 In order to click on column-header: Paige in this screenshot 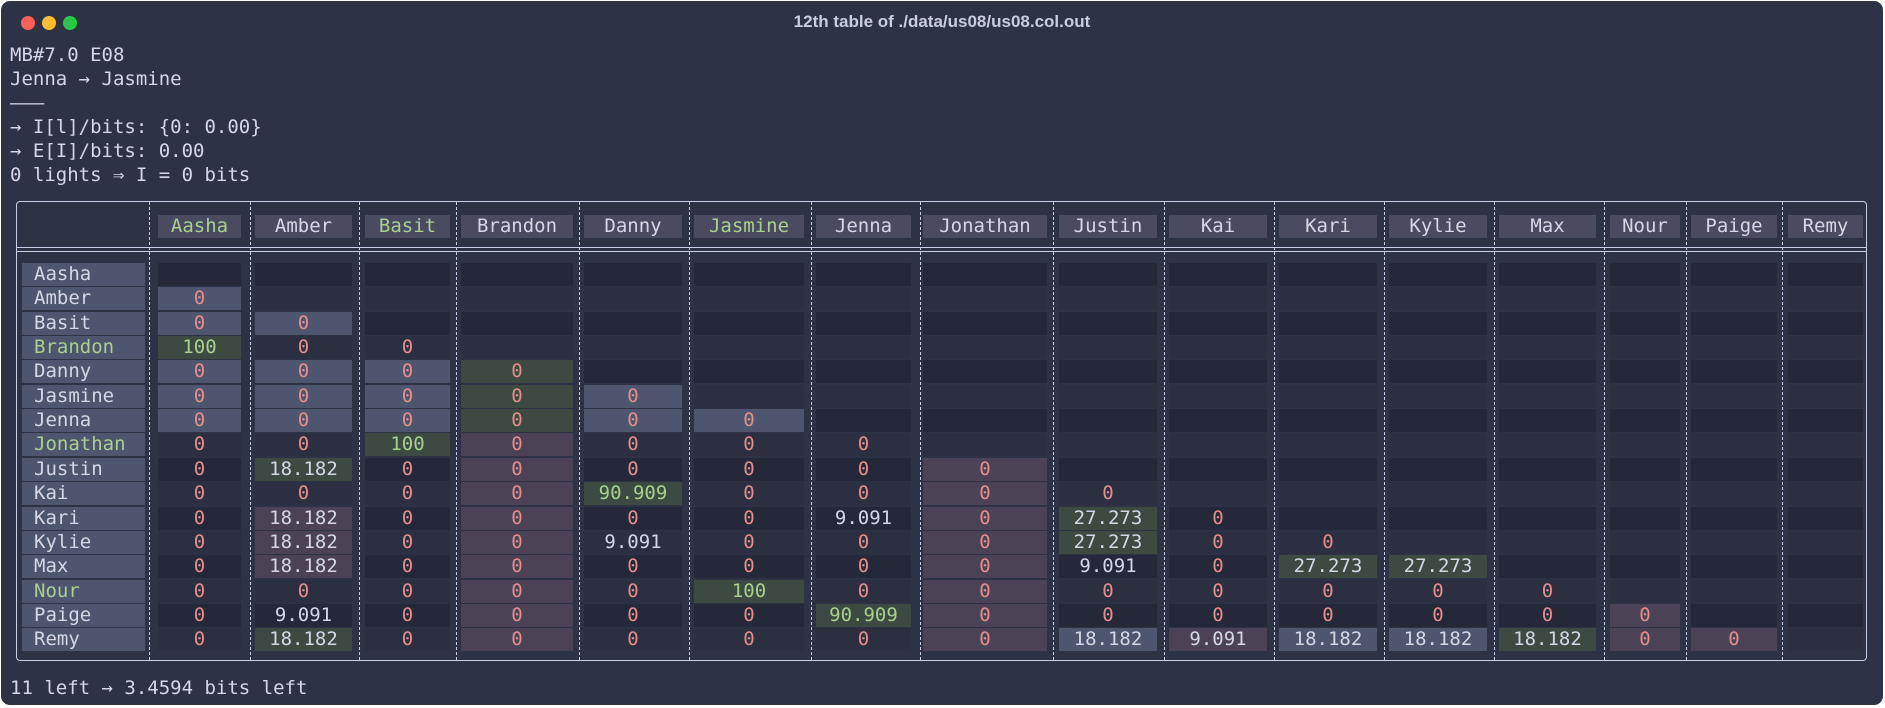, I will do `click(1734, 226)`.